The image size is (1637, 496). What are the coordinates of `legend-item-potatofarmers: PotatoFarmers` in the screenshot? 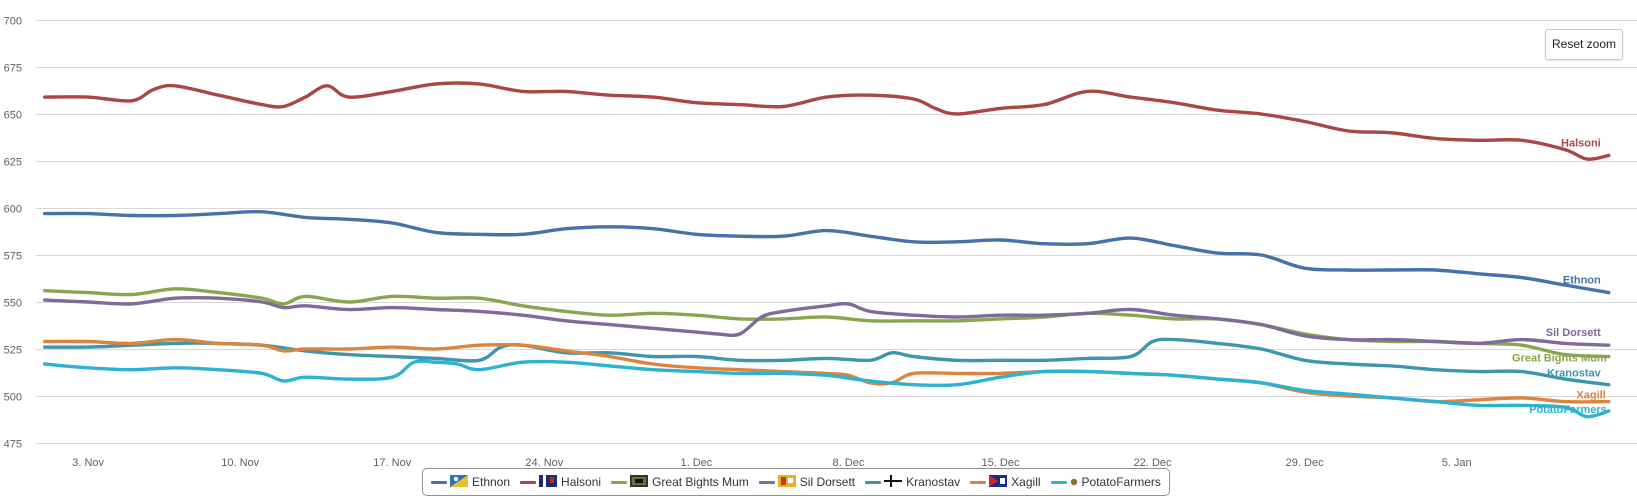 It's located at (1105, 482).